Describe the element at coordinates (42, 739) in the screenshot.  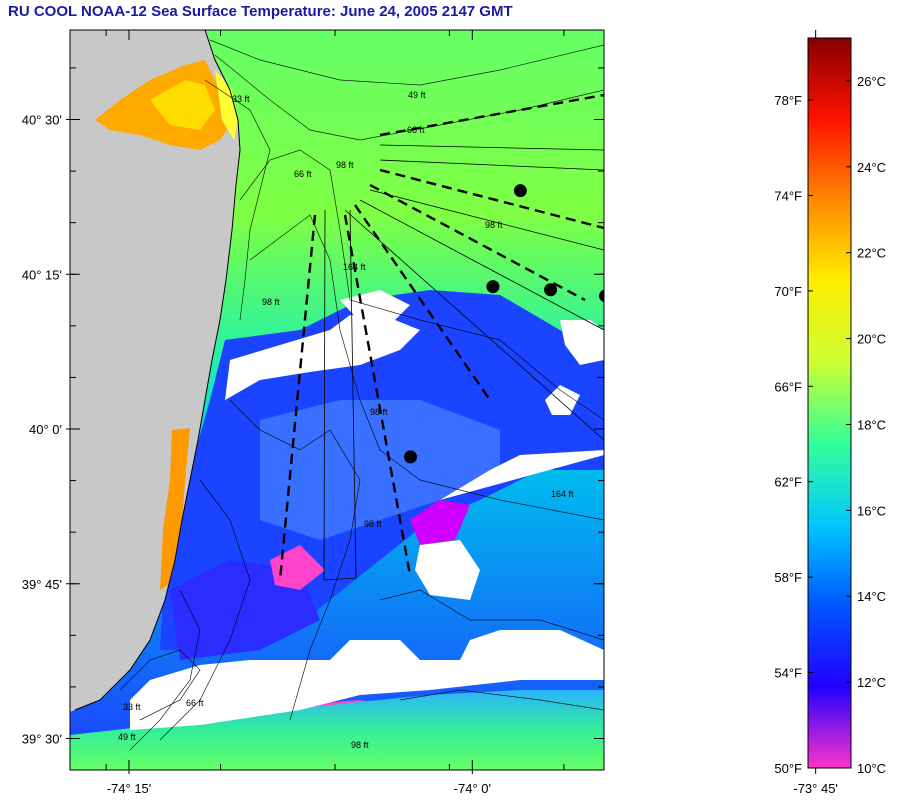
I see `latitude-label: 39° 30'` at that location.